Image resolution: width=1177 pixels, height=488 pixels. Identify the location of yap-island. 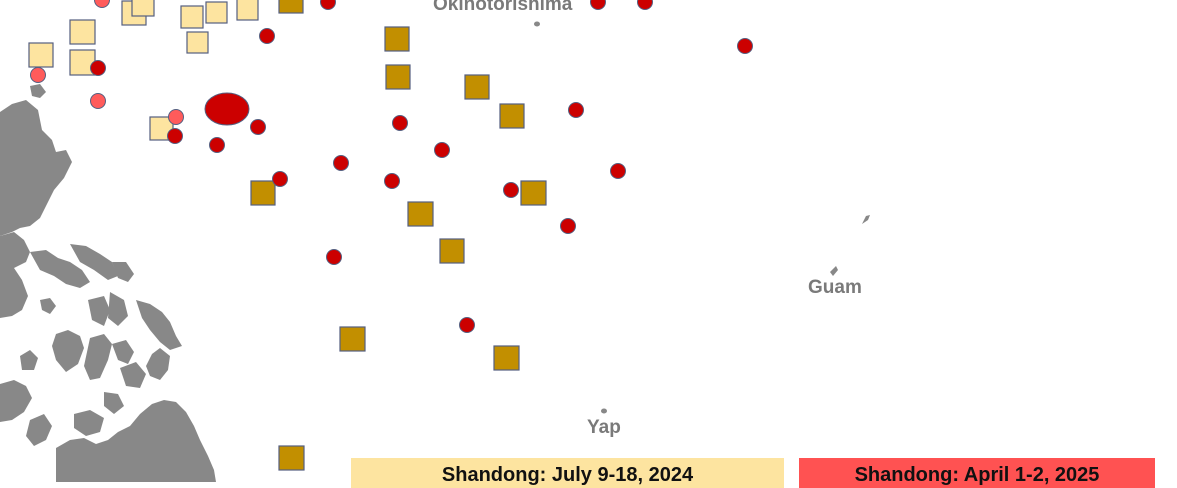
(604, 411).